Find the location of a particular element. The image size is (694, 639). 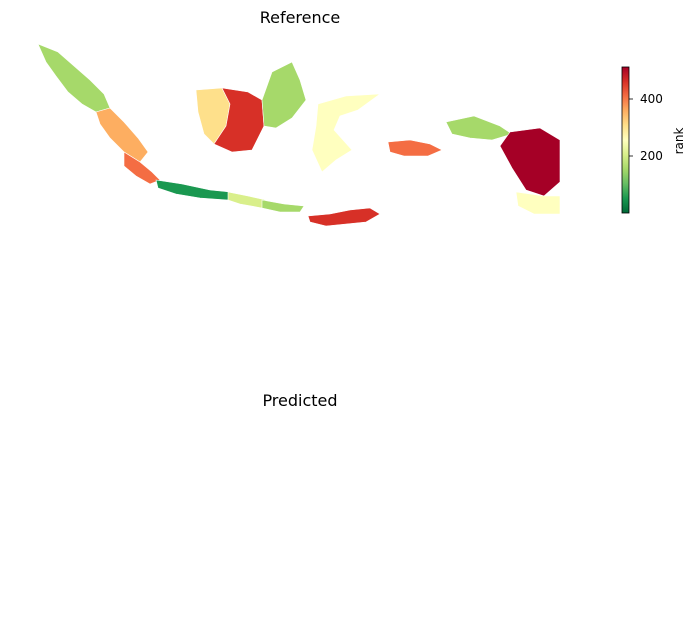

region-java-east is located at coordinates (283, 206).